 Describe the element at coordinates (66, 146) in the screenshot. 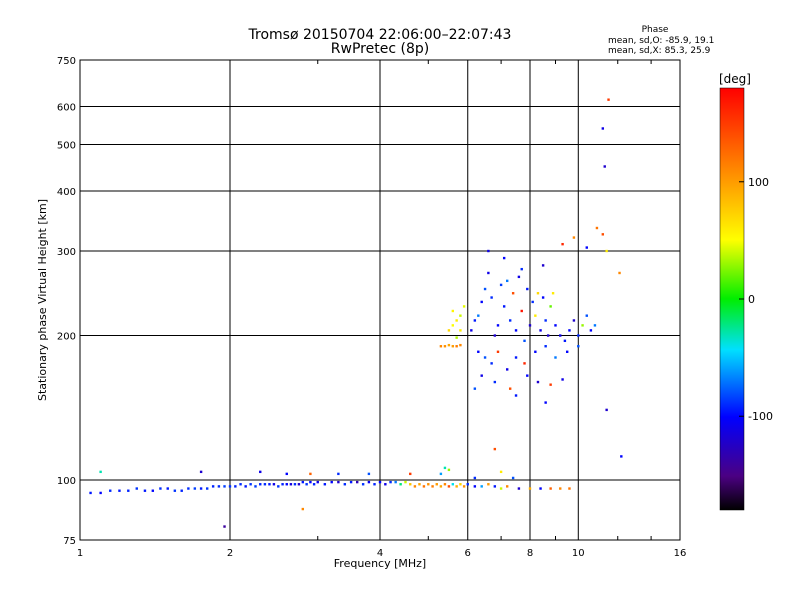

I see `y-tick-label: 500` at that location.